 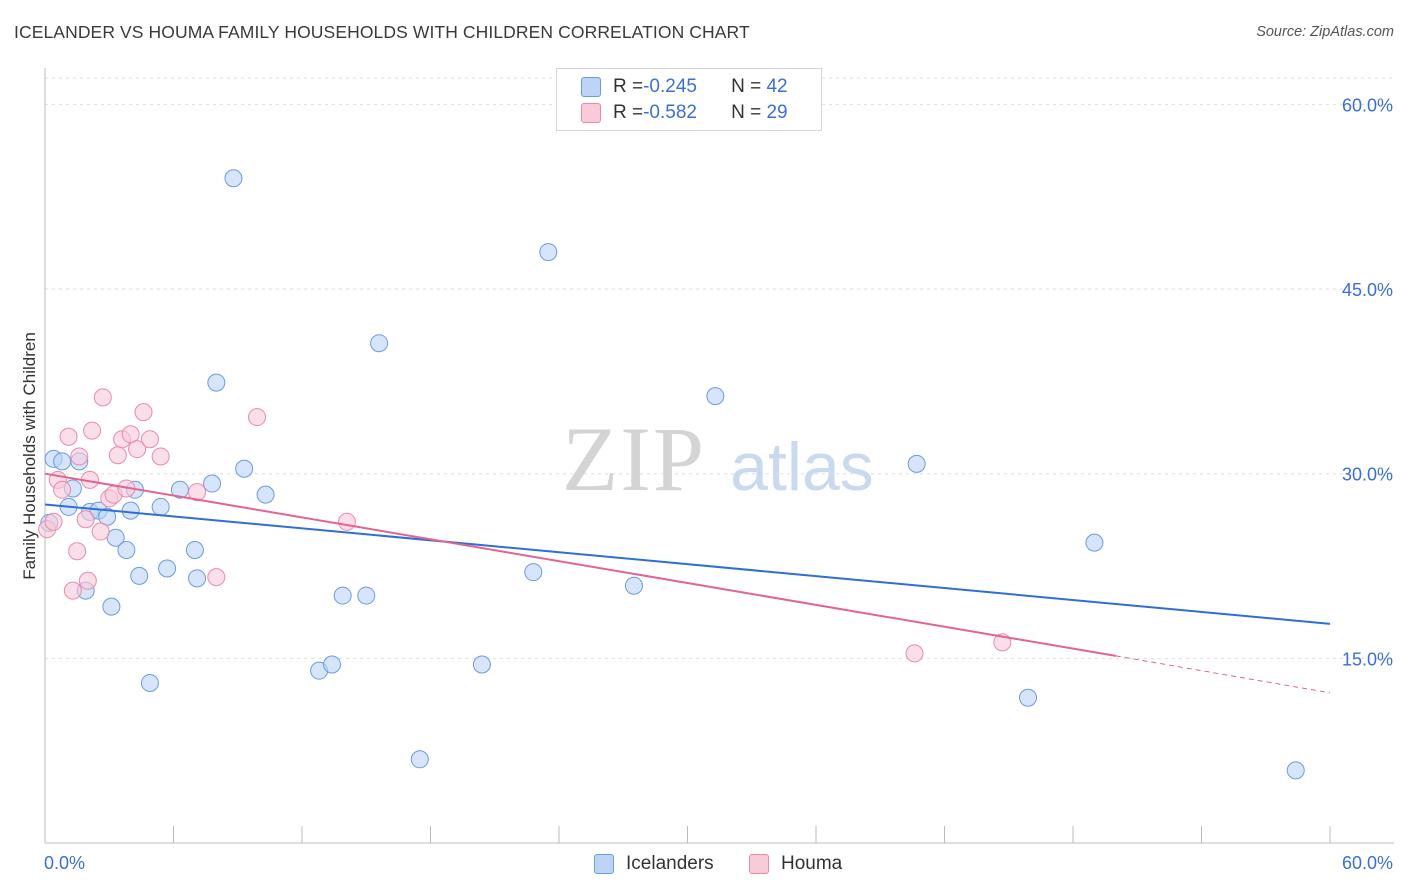 What do you see at coordinates (64, 863) in the screenshot?
I see `x-tick-label: 0.0%` at bounding box center [64, 863].